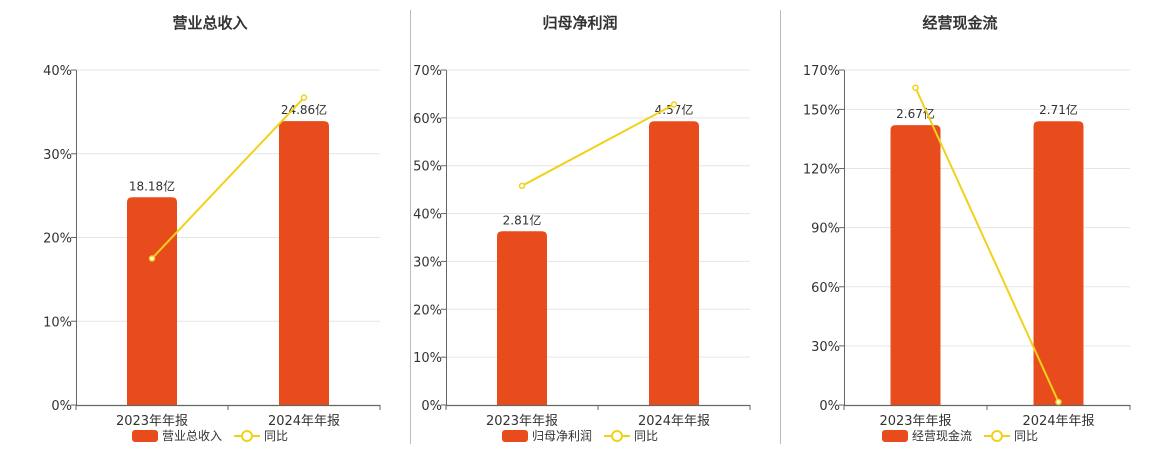 This screenshot has width=1160, height=450. Describe the element at coordinates (522, 219) in the screenshot. I see `bar-data-label: 2.81亿` at that location.